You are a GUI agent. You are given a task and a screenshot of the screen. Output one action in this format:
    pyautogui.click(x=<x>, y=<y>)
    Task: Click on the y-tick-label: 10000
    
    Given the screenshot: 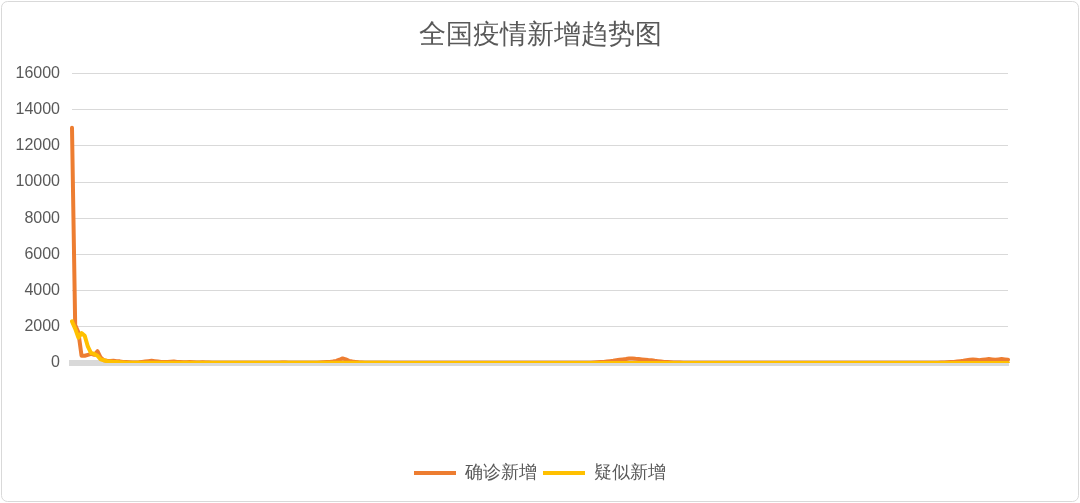 What is the action you would take?
    pyautogui.click(x=38, y=181)
    